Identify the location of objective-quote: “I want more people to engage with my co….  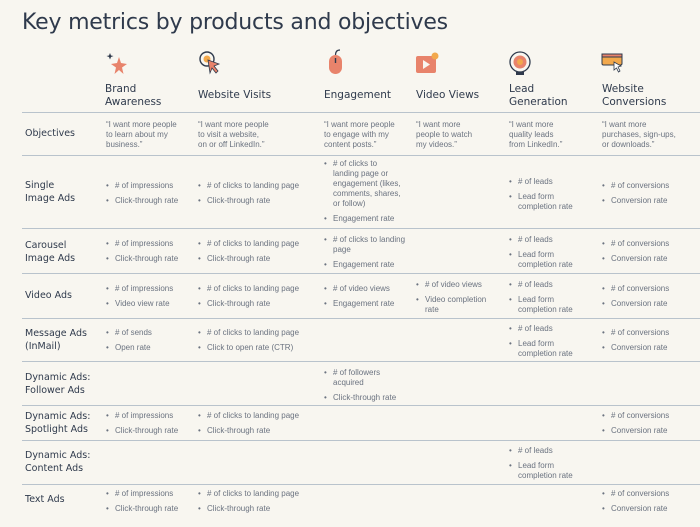
(359, 134).